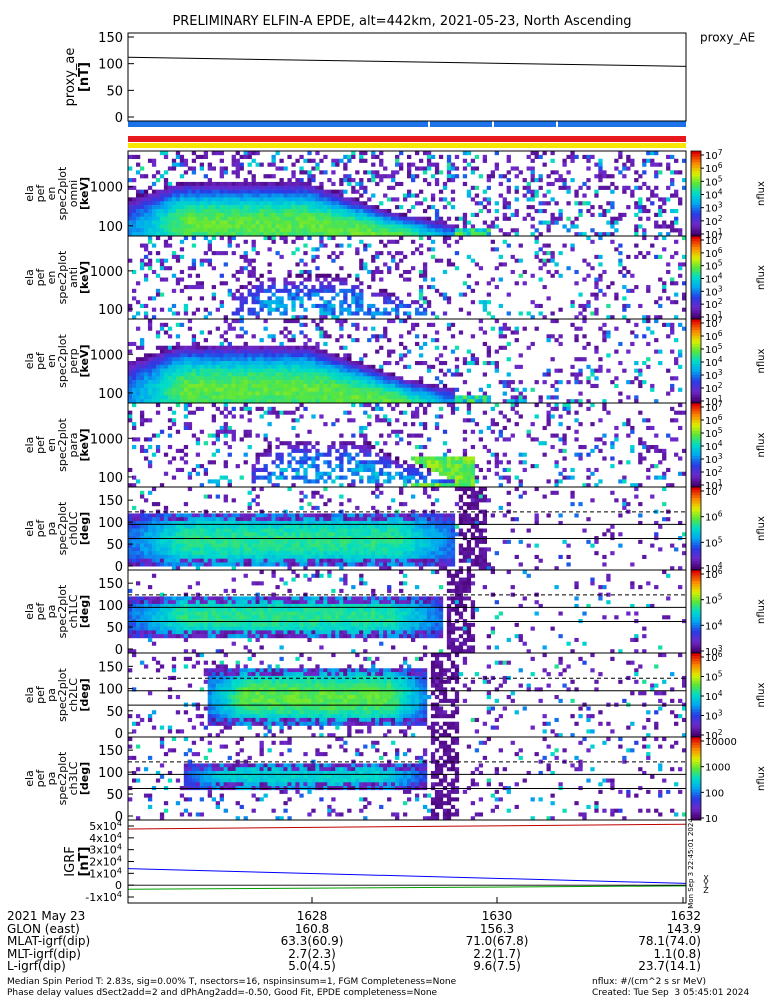 This screenshot has height=1000, width=775. I want to click on colorbar-tick-label: 106, so click(714, 336).